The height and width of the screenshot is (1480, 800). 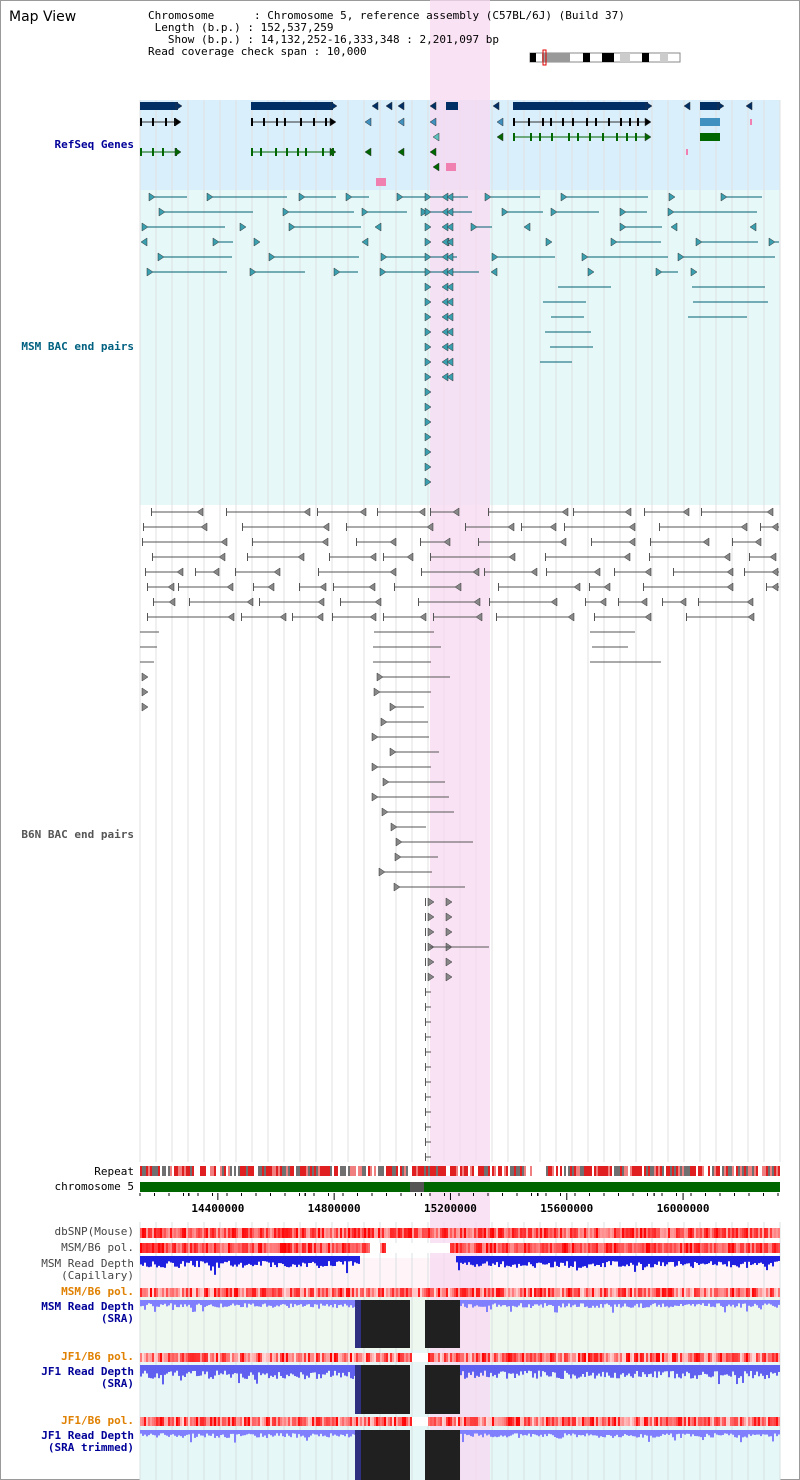 I want to click on track-label-jf1-b6-pol: JF1/B6 pol., so click(x=97, y=1356).